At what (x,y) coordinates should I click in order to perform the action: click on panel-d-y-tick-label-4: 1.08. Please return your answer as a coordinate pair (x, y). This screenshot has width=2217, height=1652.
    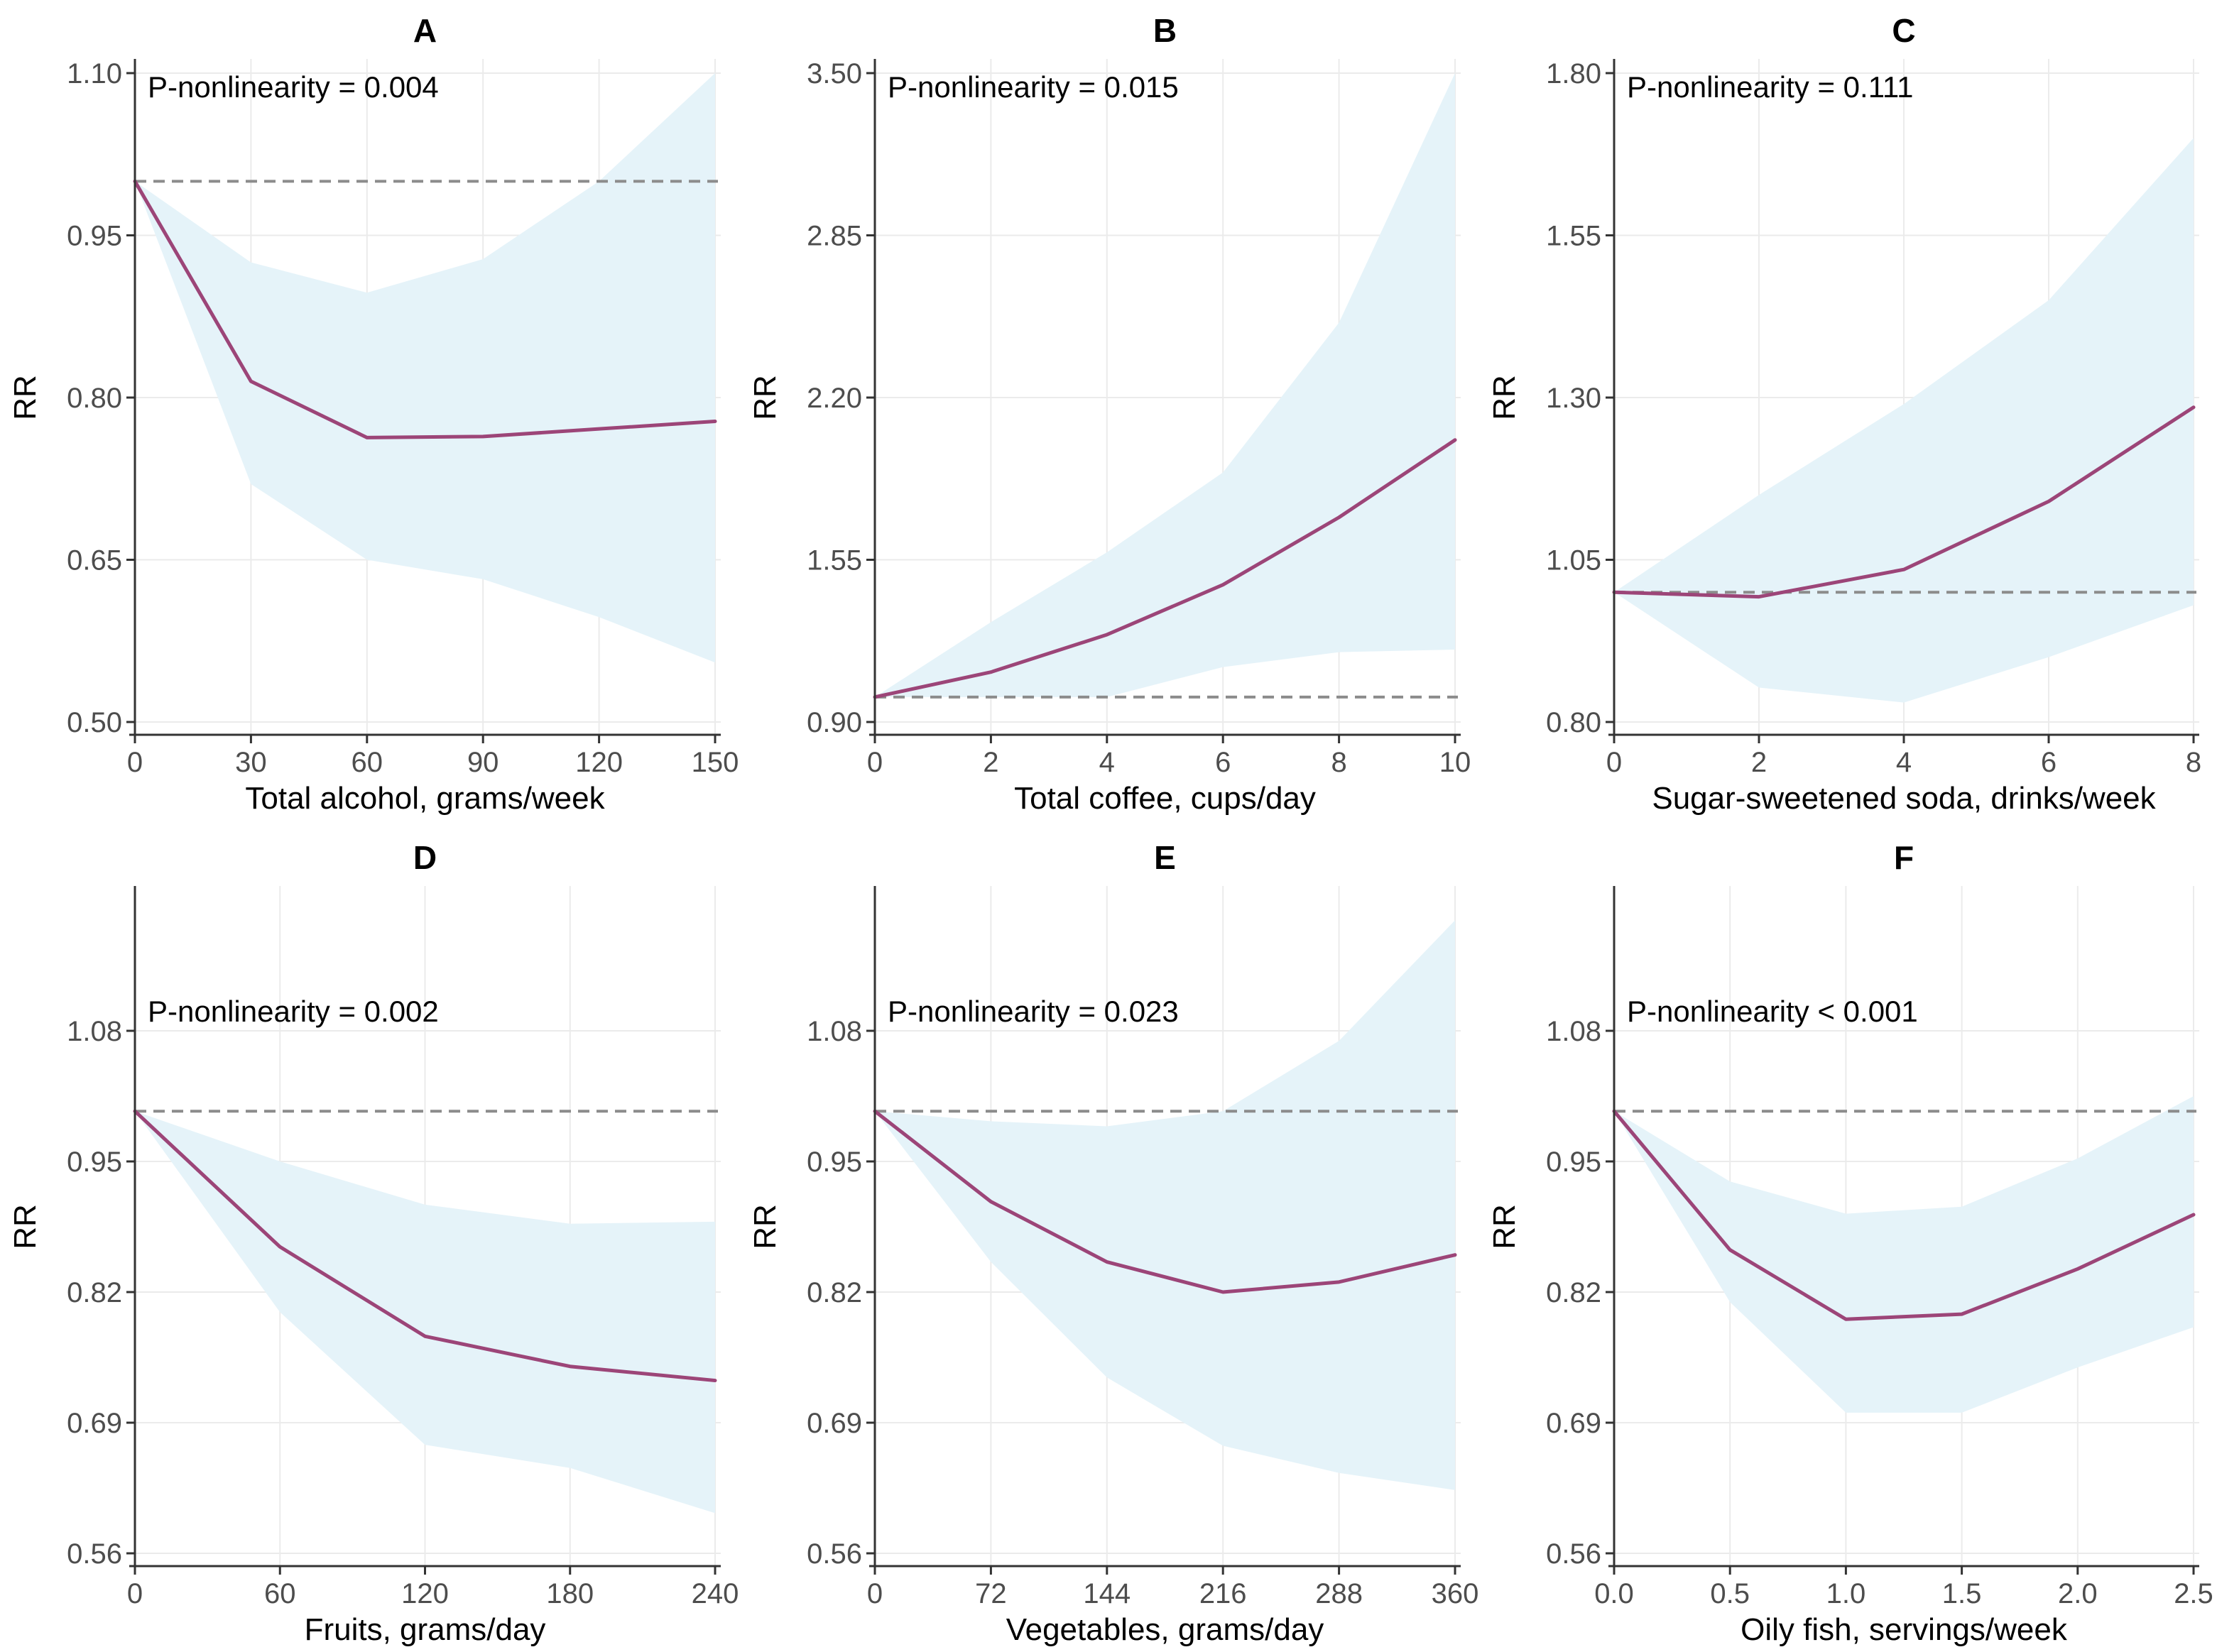
    Looking at the image, I should click on (94, 1031).